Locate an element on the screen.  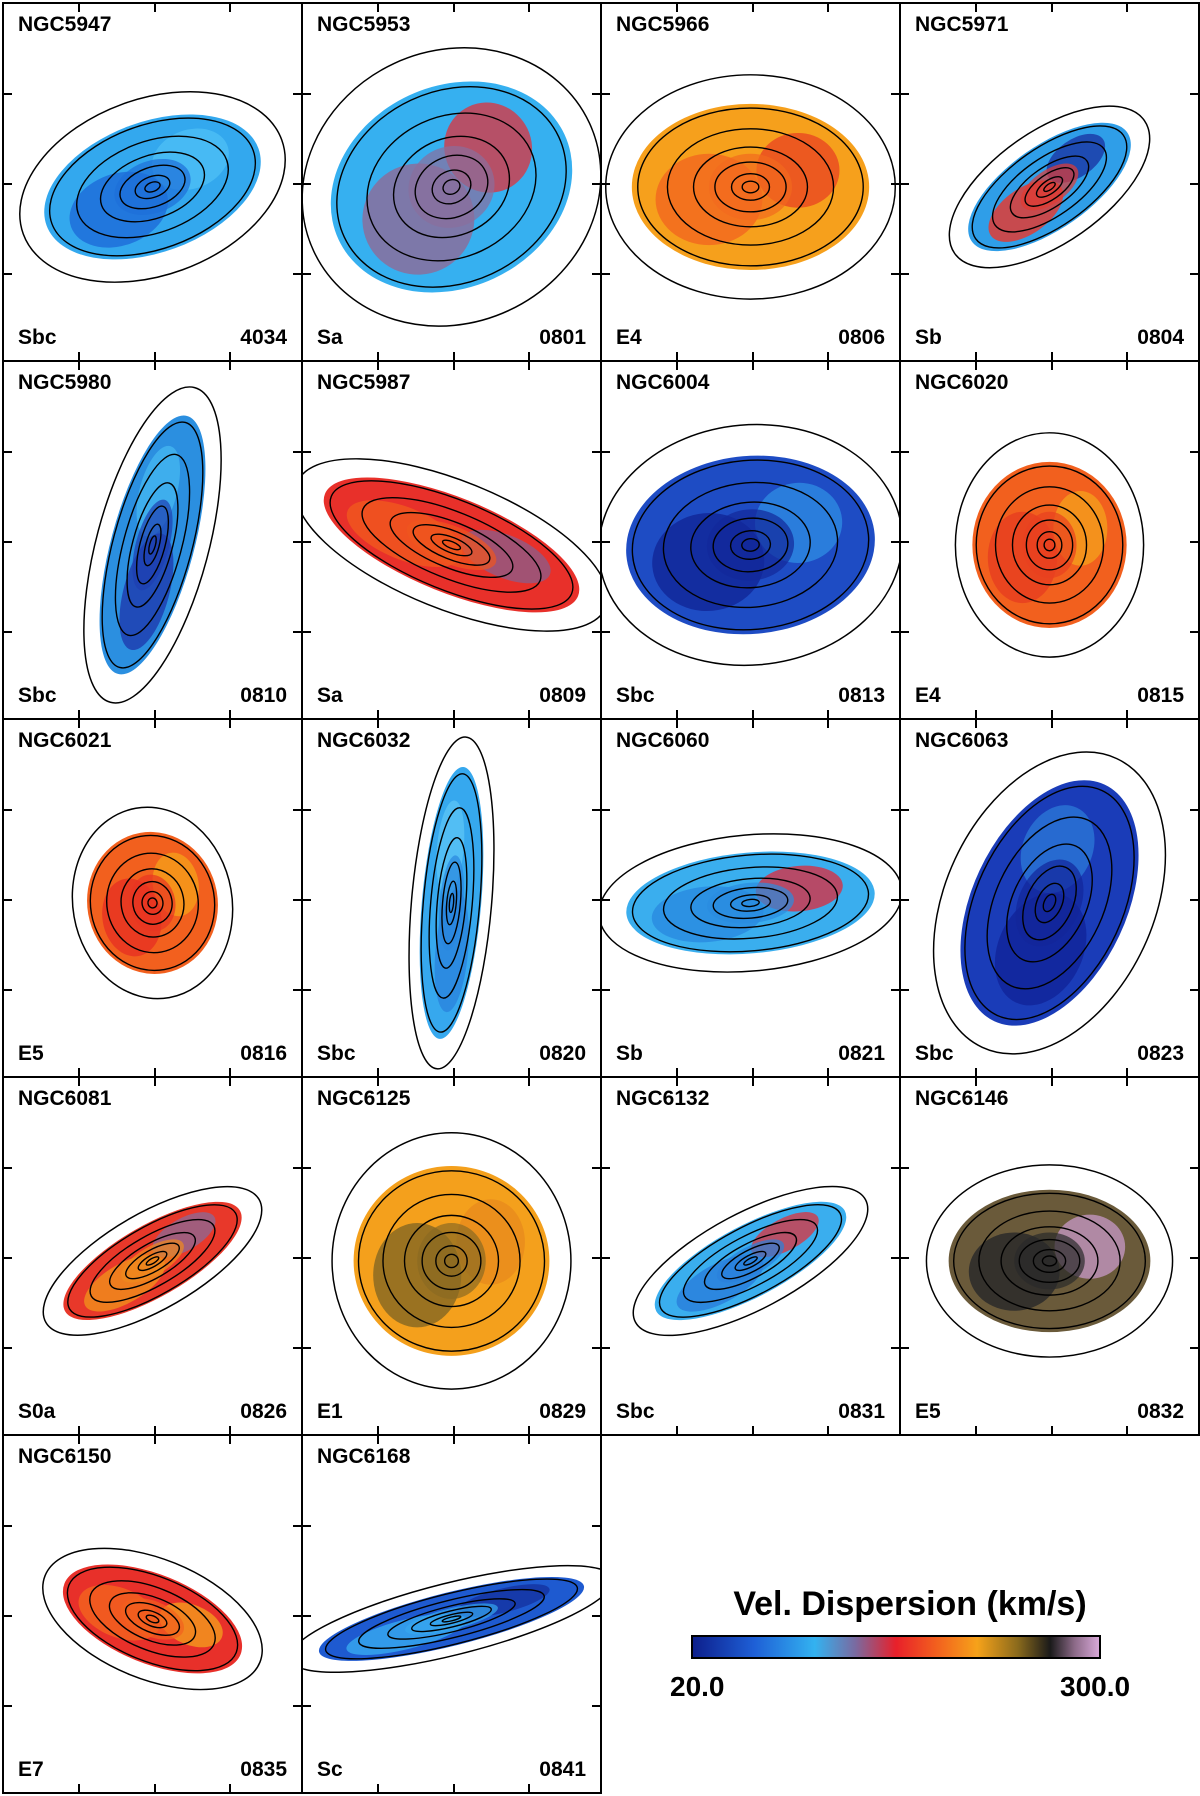
galaxy-panel: NGC6081 S0a 0826 is located at coordinates (152, 1256).